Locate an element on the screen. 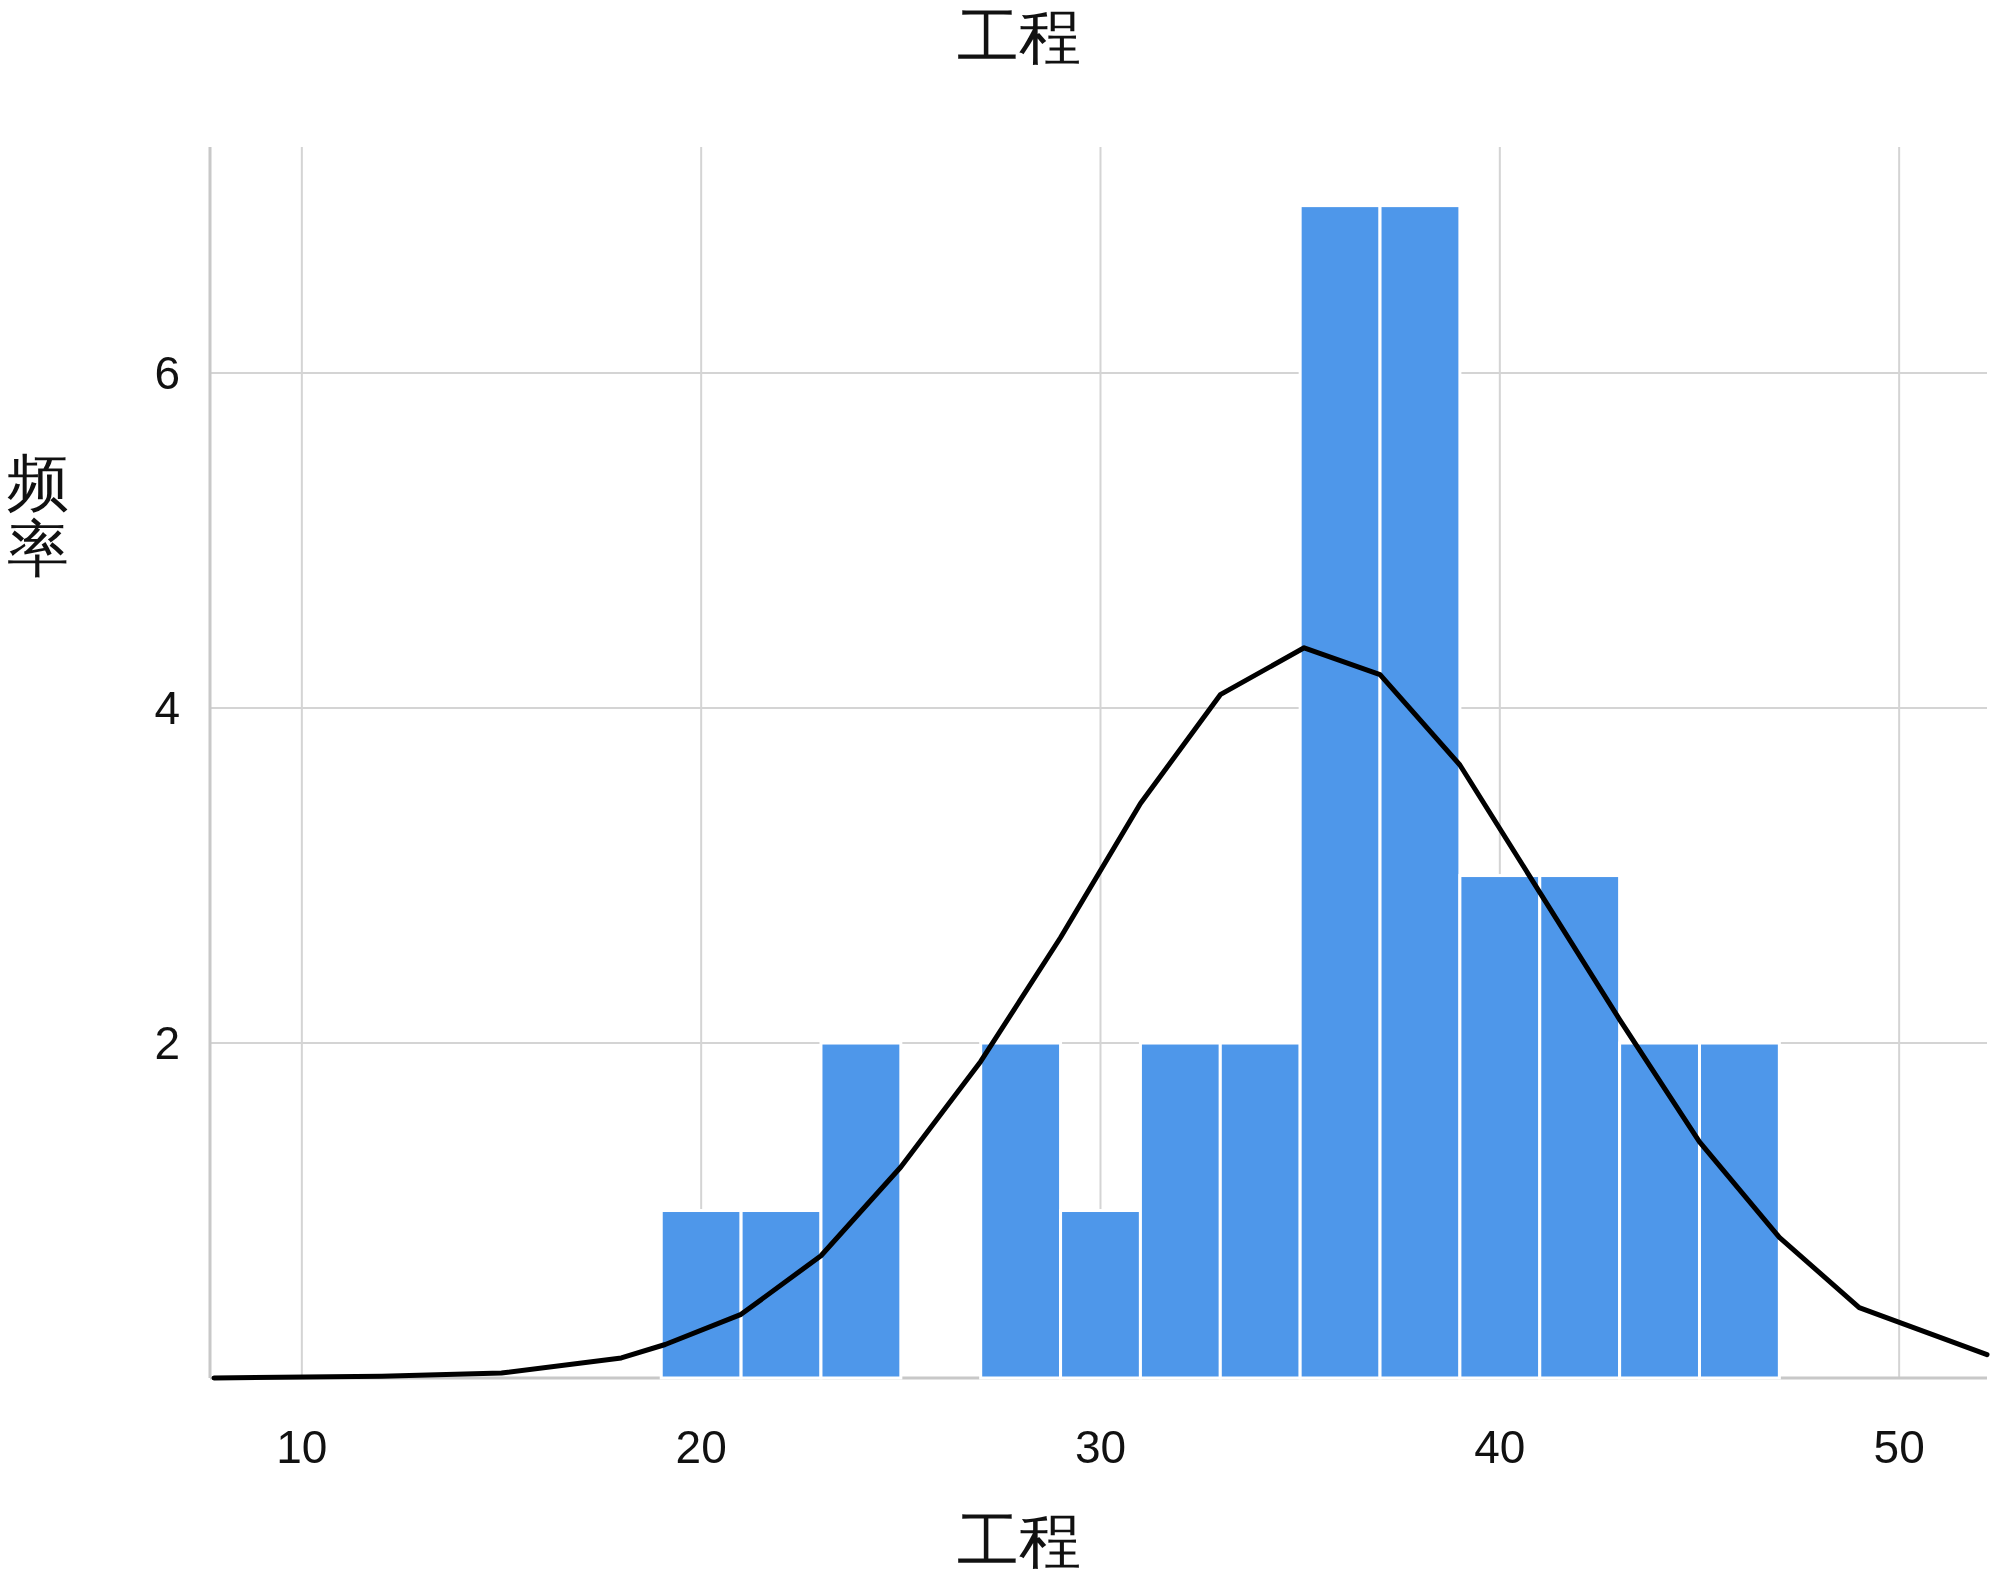 The image size is (2000, 1577). chart-title: 工程 is located at coordinates (1018, 36).